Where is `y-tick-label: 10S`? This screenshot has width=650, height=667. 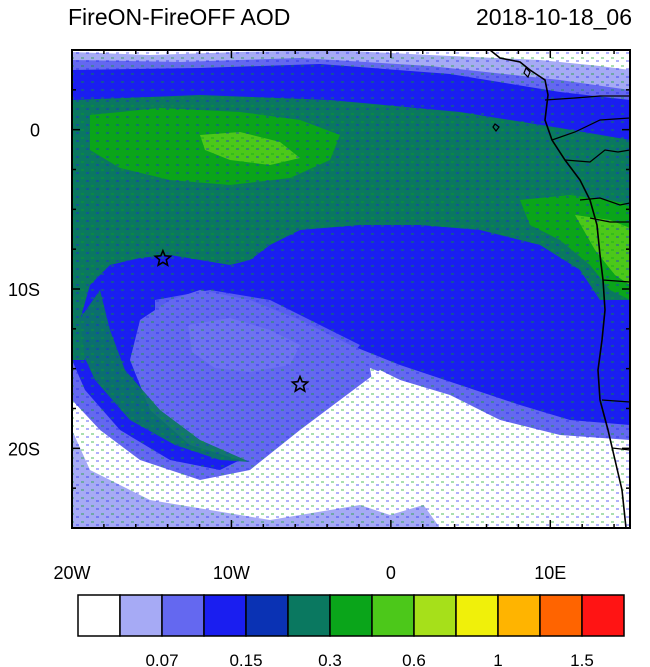 y-tick-label: 10S is located at coordinates (24, 290).